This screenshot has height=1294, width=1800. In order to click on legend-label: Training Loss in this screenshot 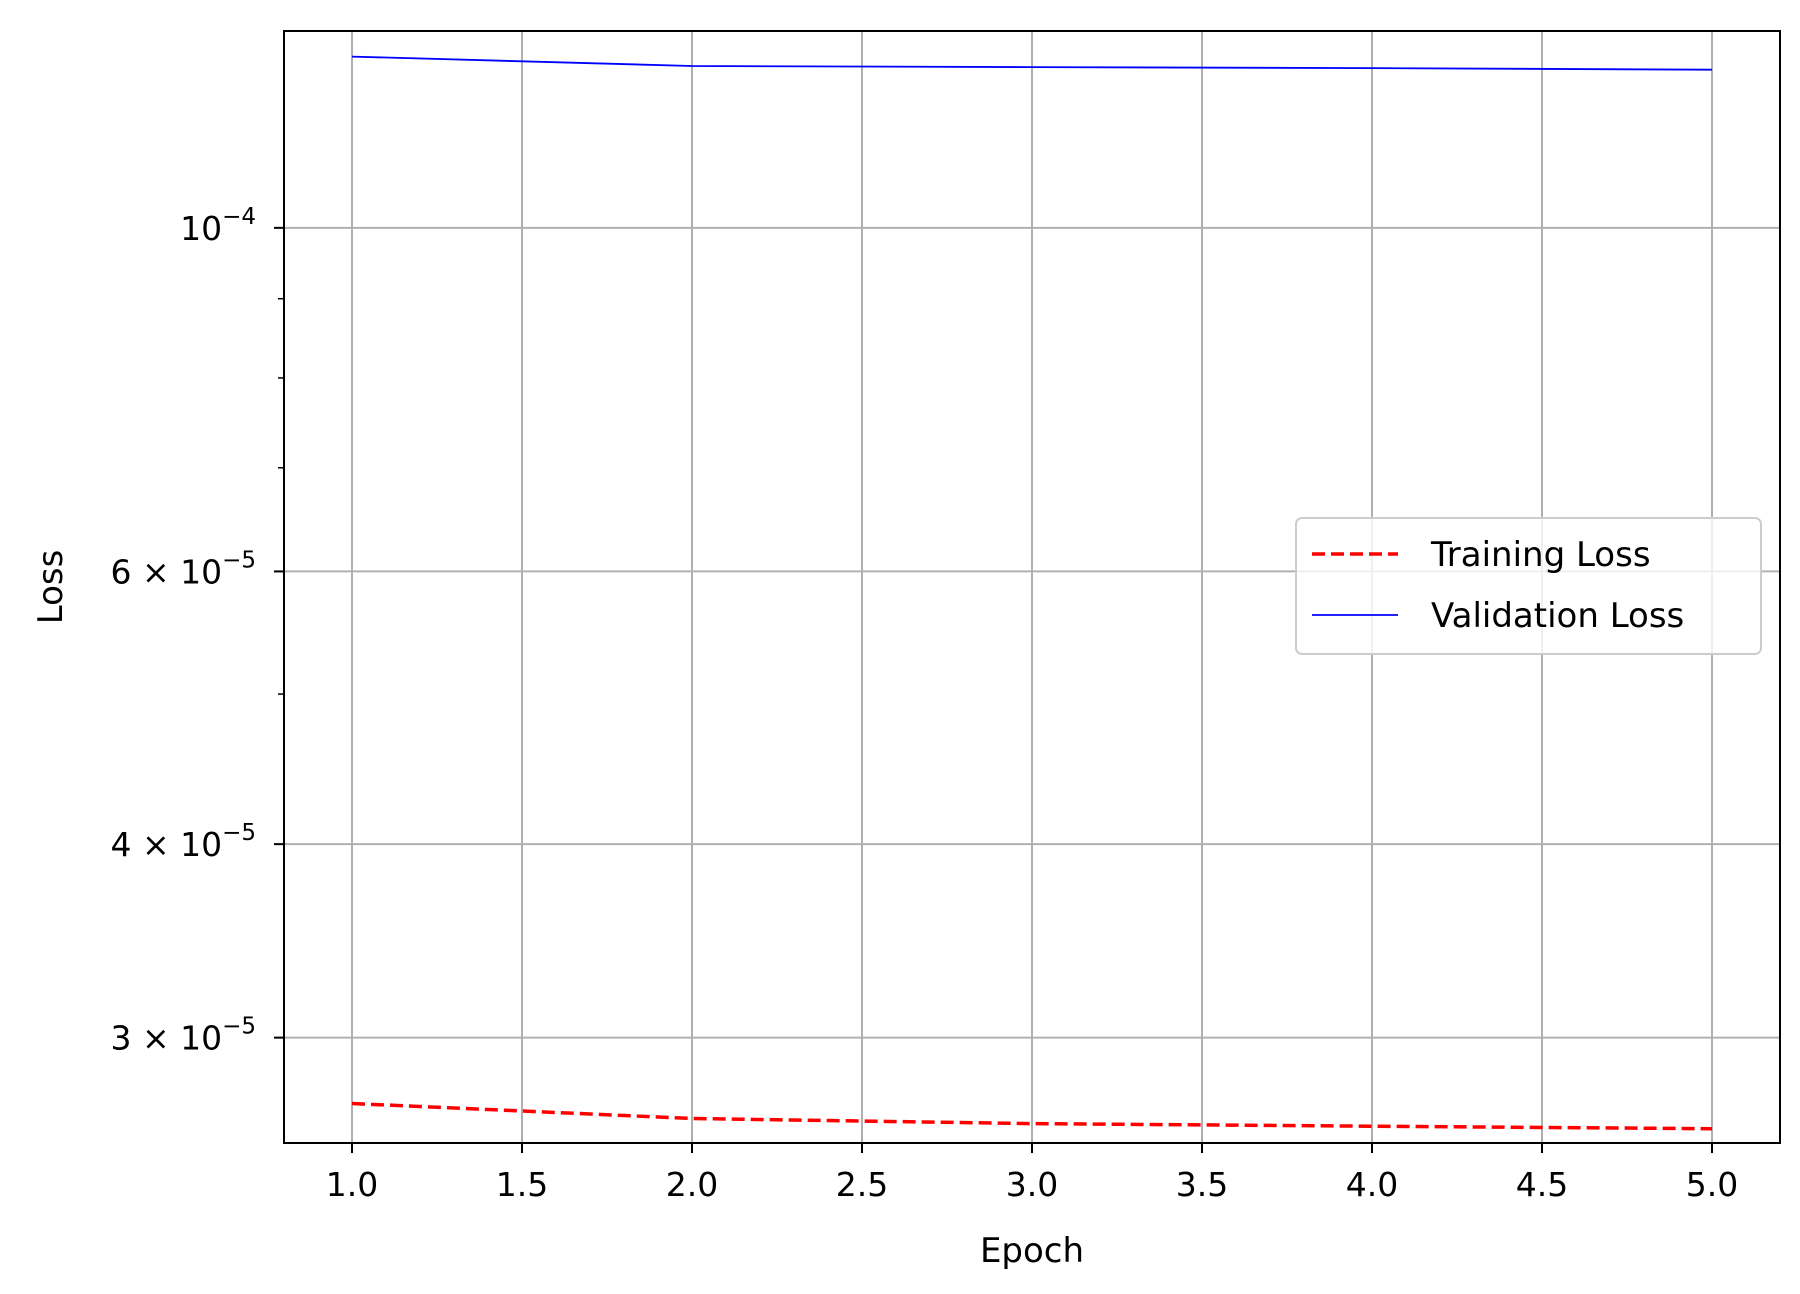, I will do `click(1540, 555)`.